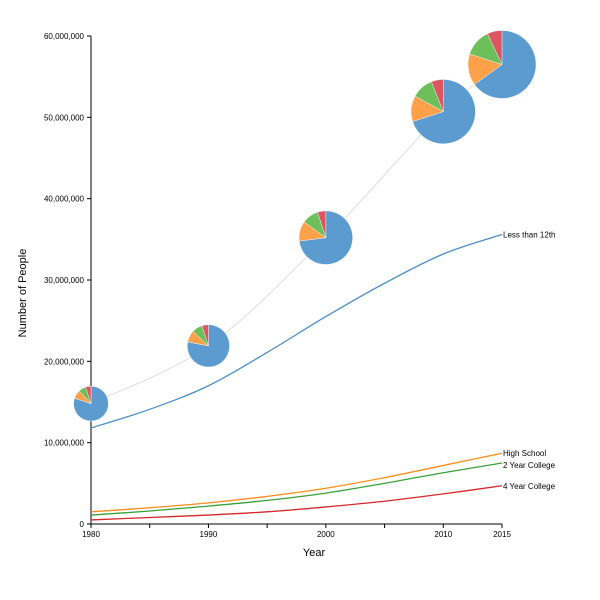  I want to click on y-axis-title: Number of People, so click(23, 293).